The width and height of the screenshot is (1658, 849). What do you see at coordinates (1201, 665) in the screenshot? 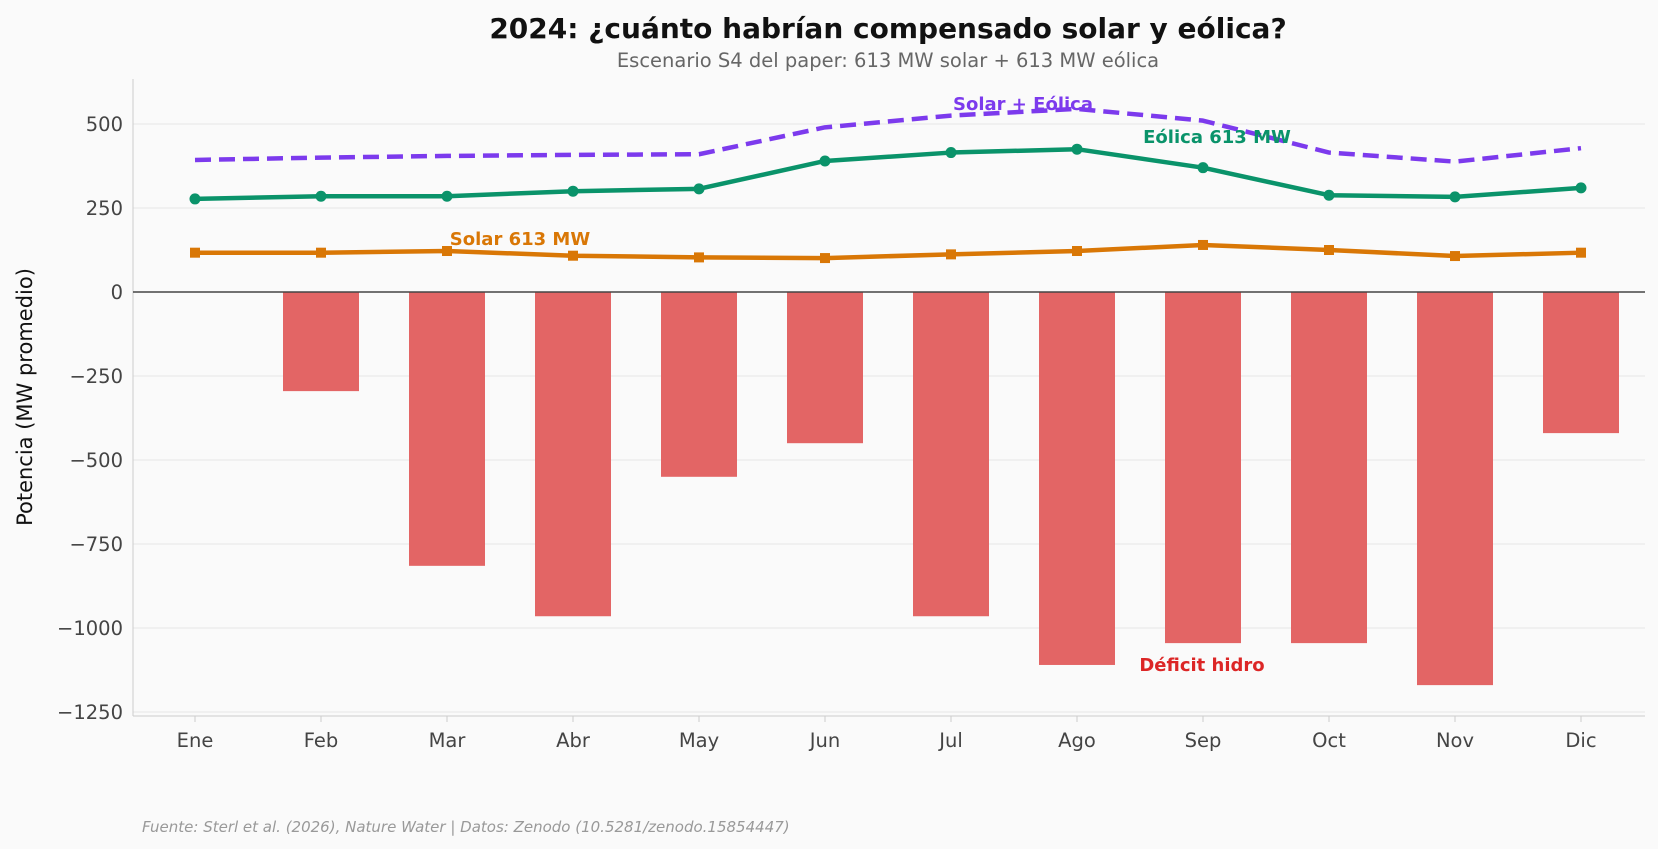
I see `deficit-label: Déficit hidro` at bounding box center [1201, 665].